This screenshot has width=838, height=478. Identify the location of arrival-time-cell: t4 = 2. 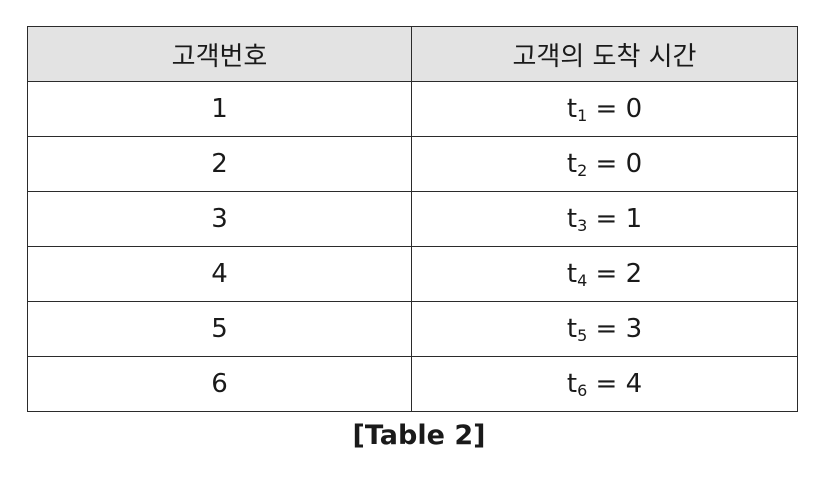
(604, 274).